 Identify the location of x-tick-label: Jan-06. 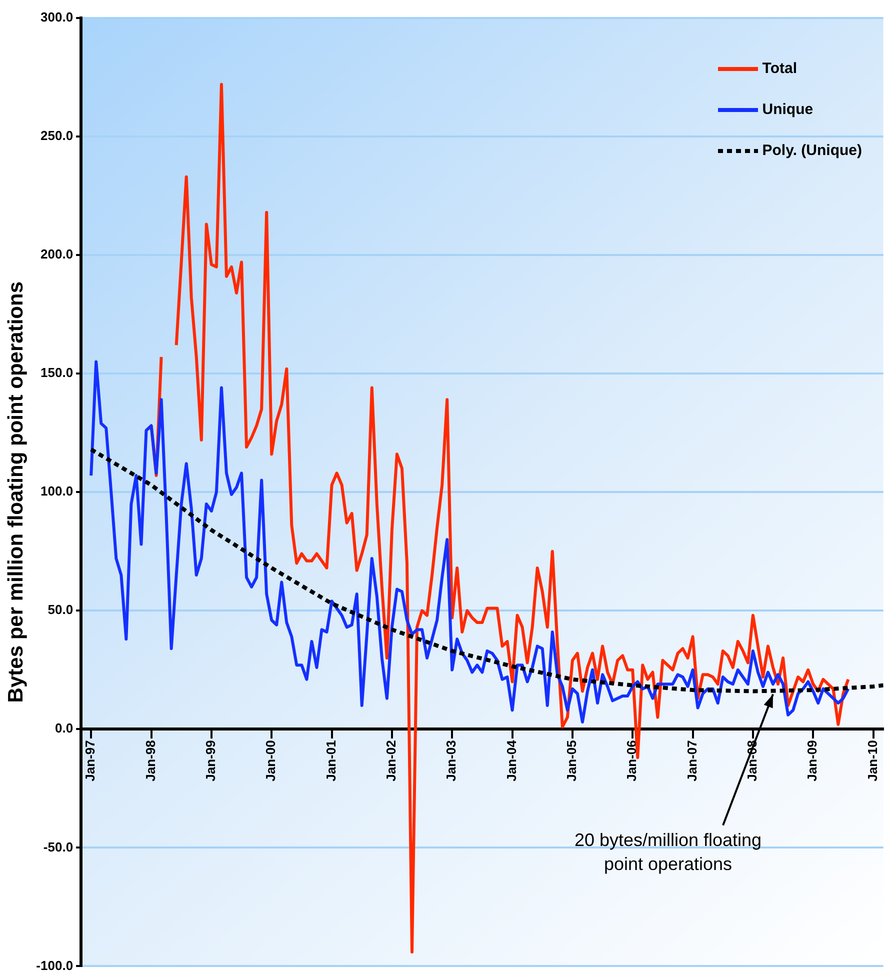
(632, 761).